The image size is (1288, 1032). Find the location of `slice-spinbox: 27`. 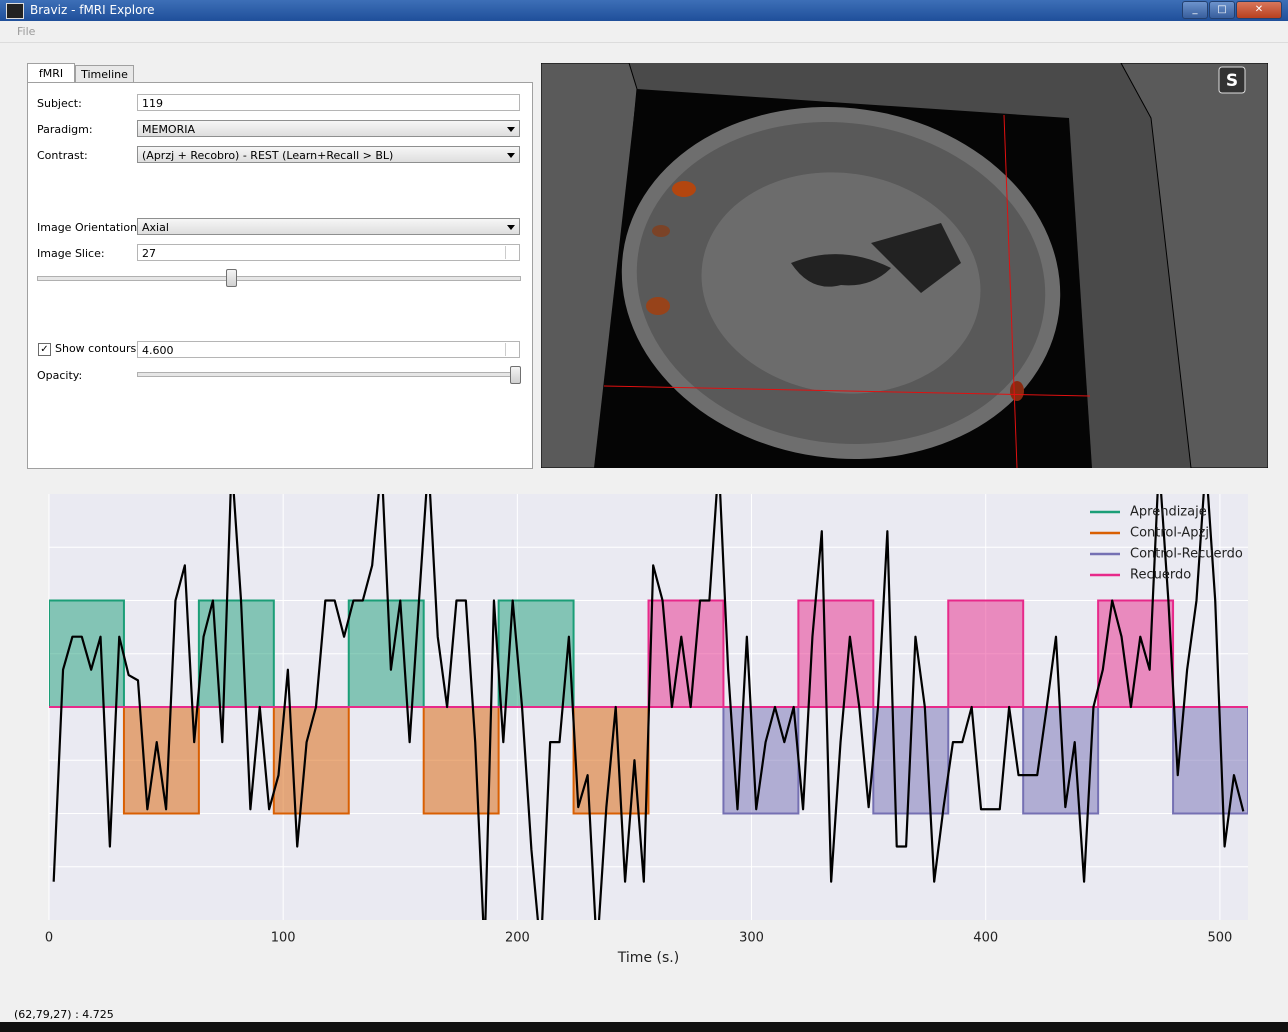

slice-spinbox: 27 is located at coordinates (328, 252).